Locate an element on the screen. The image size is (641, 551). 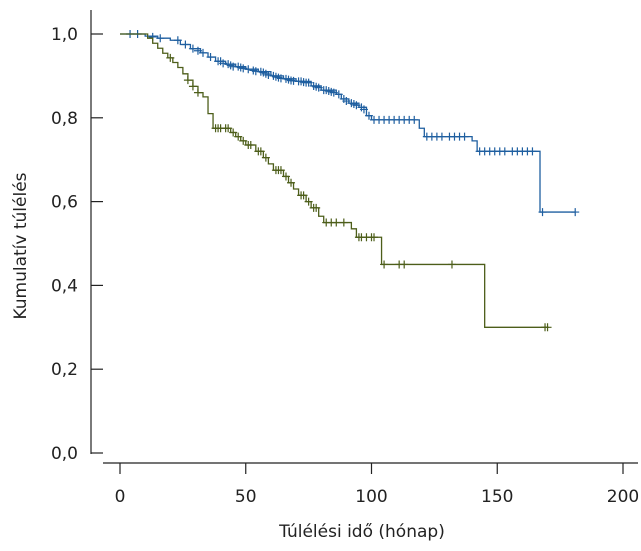
x-ticks: 0 50 100 150 200 is located at coordinates (377, 485).